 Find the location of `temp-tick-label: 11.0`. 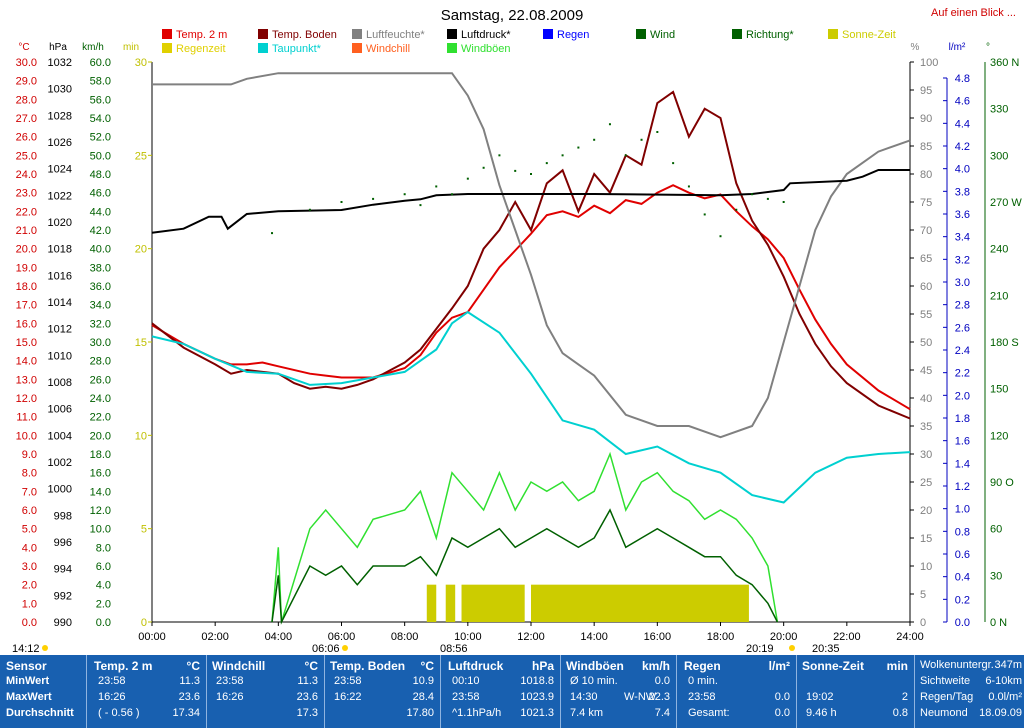

temp-tick-label: 11.0 is located at coordinates (26, 418).